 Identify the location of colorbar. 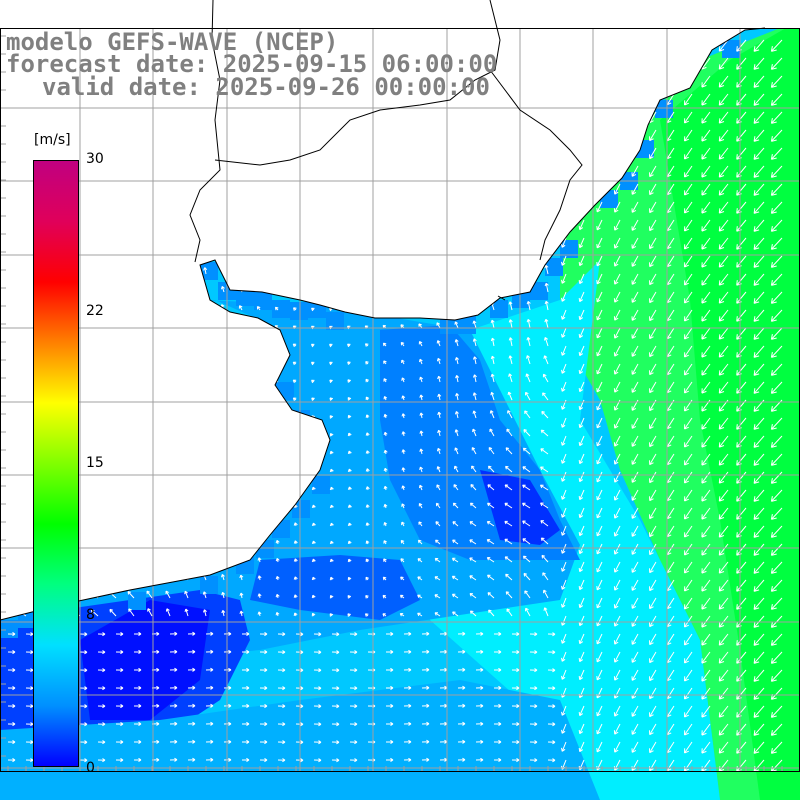
(56, 463).